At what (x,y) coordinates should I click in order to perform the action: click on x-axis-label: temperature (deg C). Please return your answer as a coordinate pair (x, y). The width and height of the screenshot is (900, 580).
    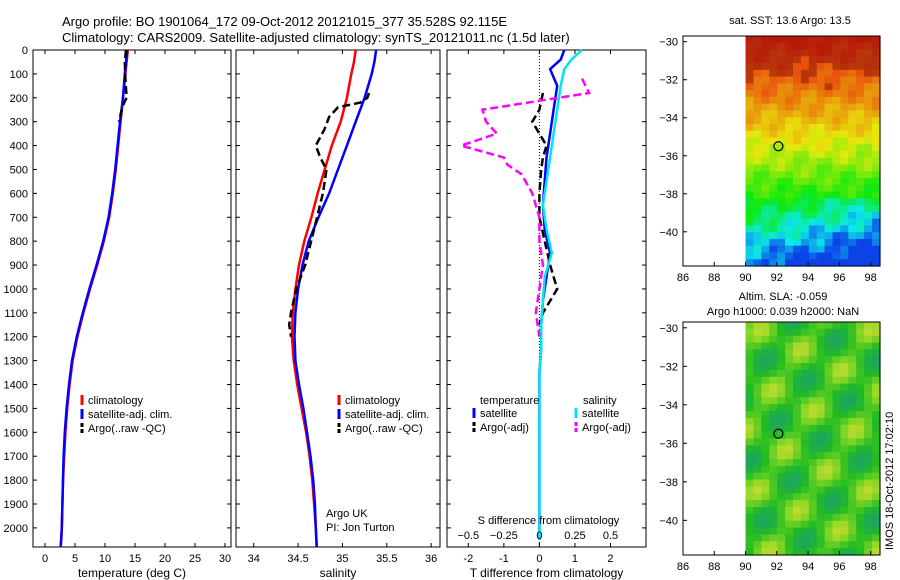
    Looking at the image, I should click on (132, 573).